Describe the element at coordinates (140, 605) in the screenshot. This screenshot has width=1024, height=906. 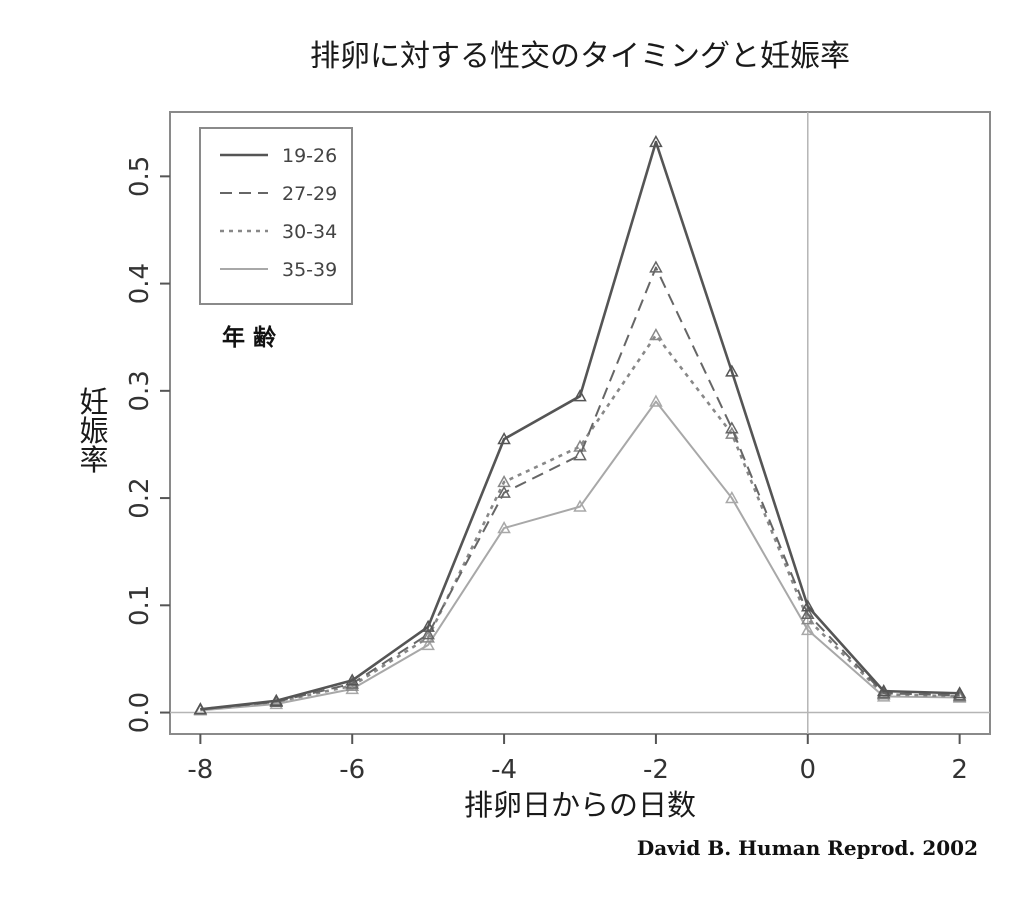
I see `y-tick-label: 0.1` at that location.